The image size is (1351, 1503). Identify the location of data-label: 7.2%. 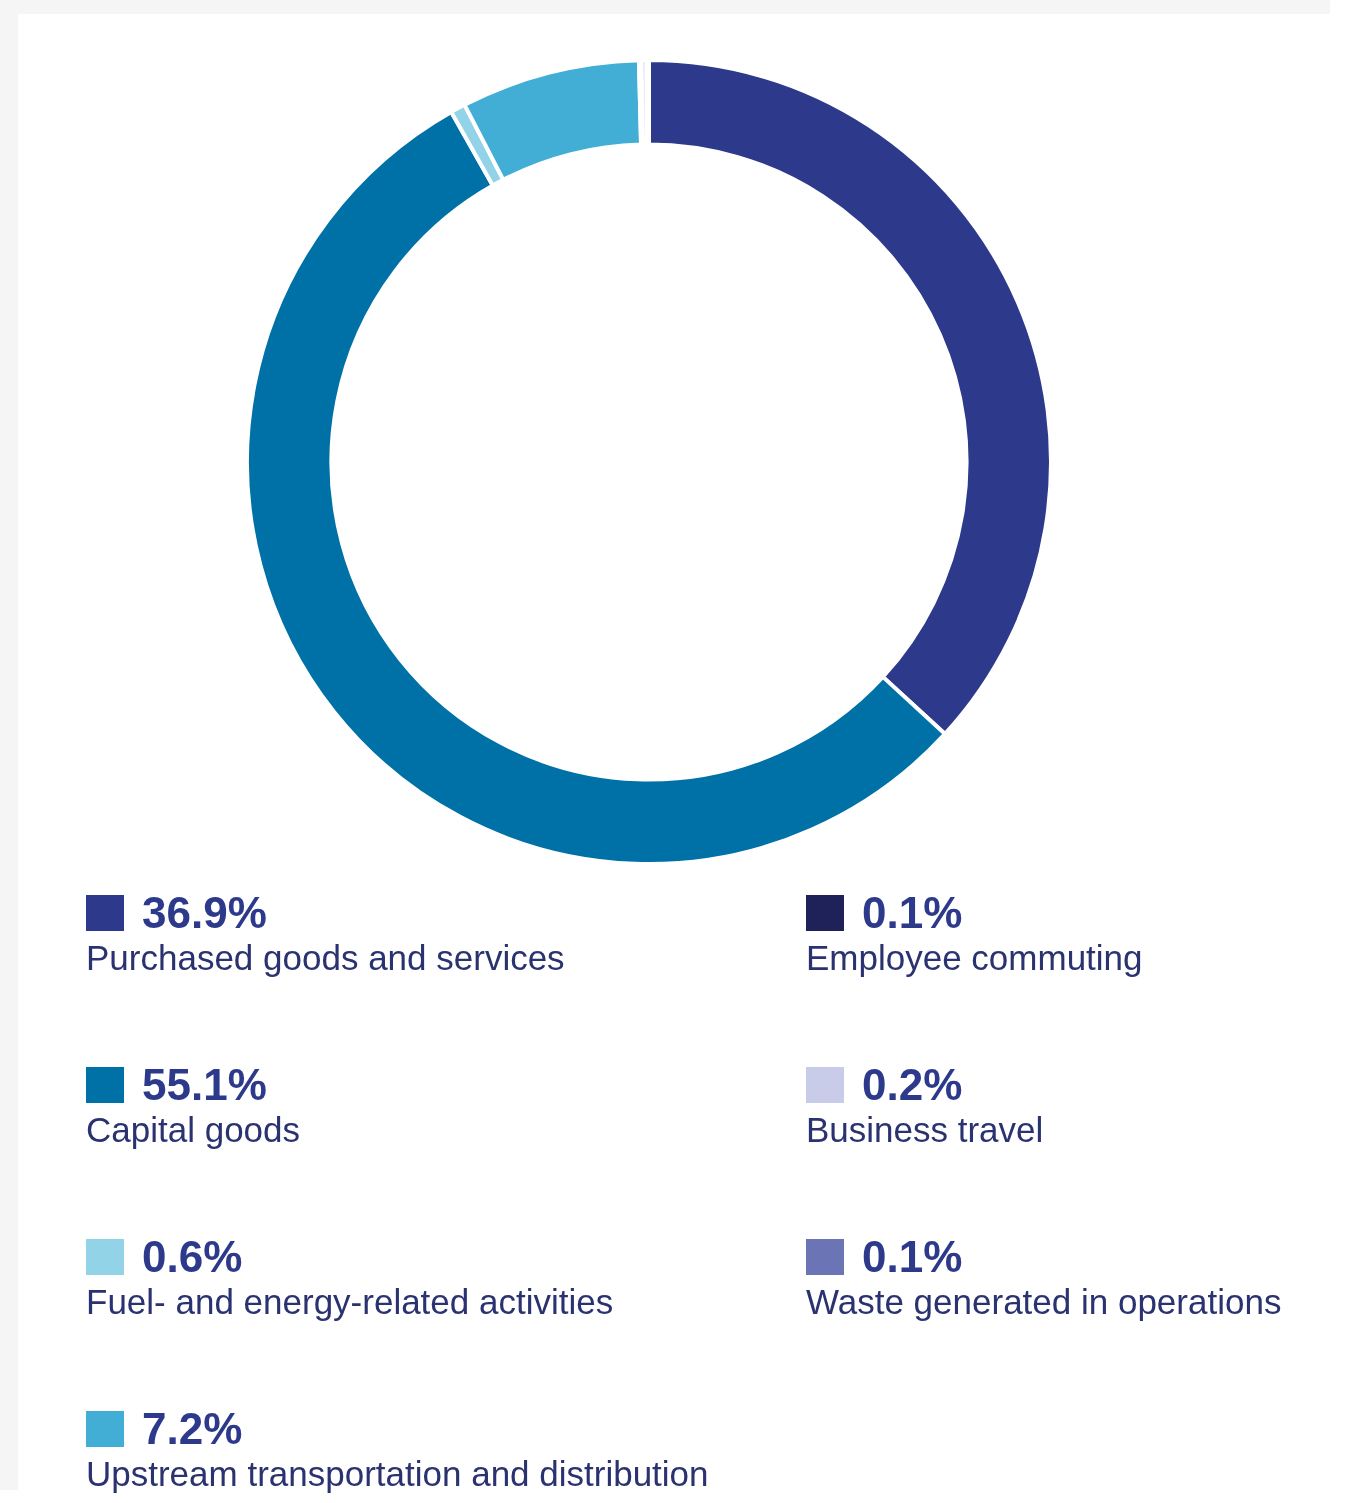
(192, 1429).